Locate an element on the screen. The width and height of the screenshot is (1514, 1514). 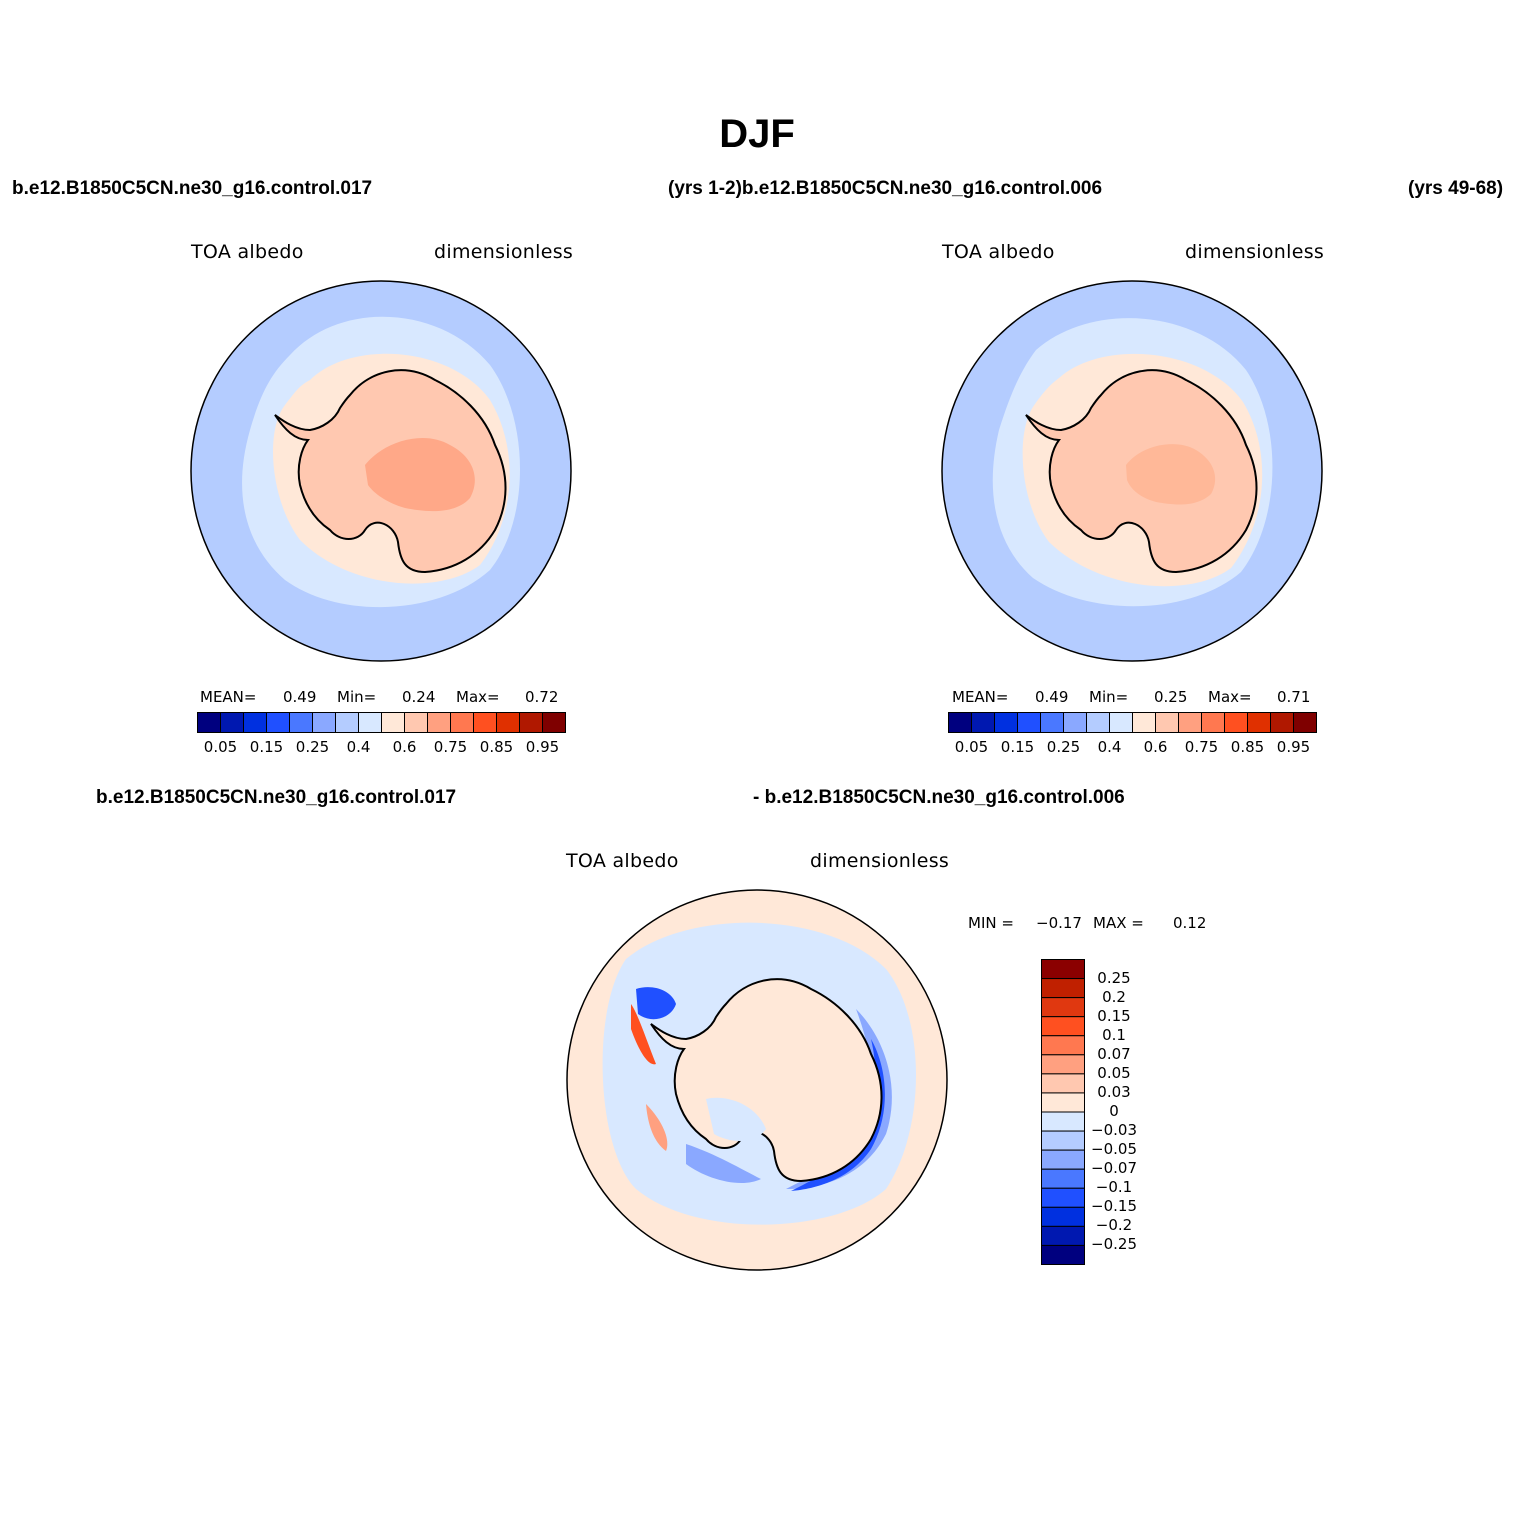
panel1-mean-value: 0.49 is located at coordinates (300, 697).